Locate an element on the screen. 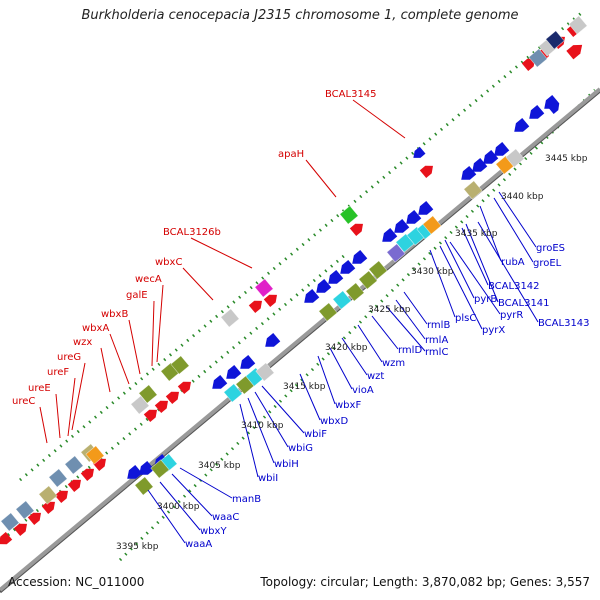  gene-label-top: galE is located at coordinates (137, 295).